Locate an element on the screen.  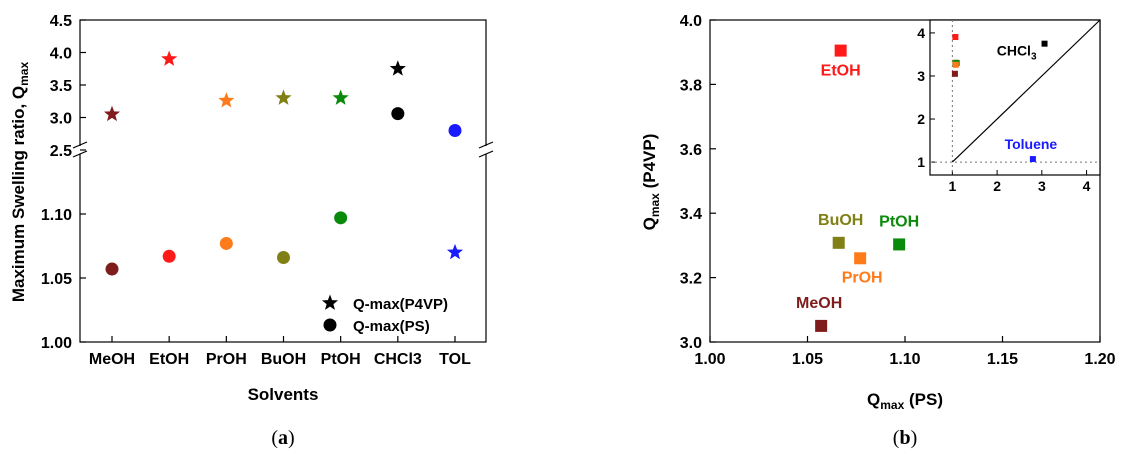
inset-point-label-toluene: Toluene is located at coordinates (1031, 144).